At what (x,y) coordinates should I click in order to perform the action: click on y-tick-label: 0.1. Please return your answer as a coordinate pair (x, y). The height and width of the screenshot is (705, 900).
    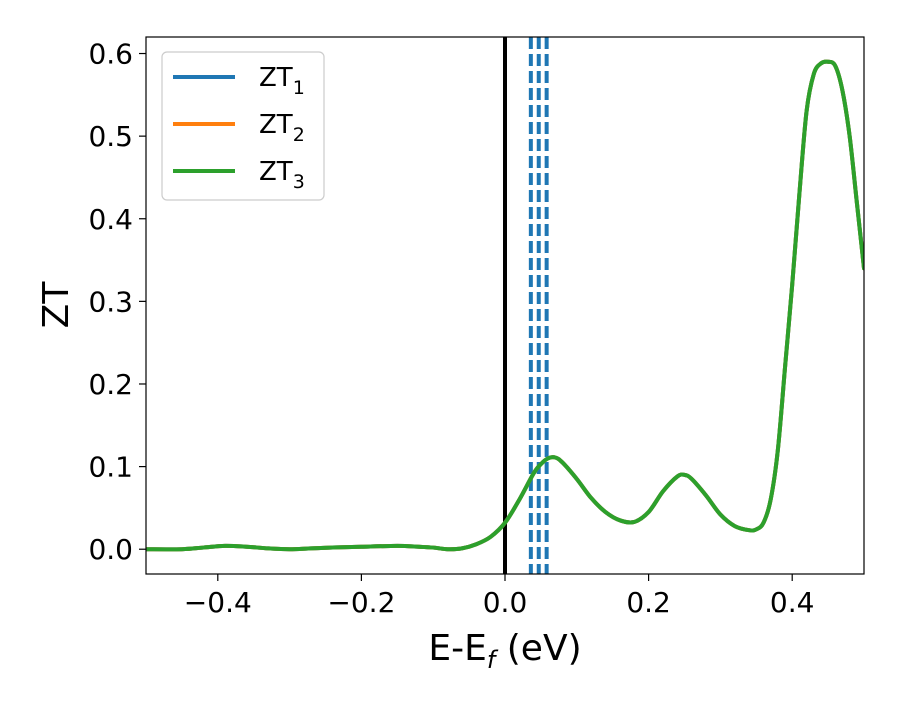
    Looking at the image, I should click on (110, 467).